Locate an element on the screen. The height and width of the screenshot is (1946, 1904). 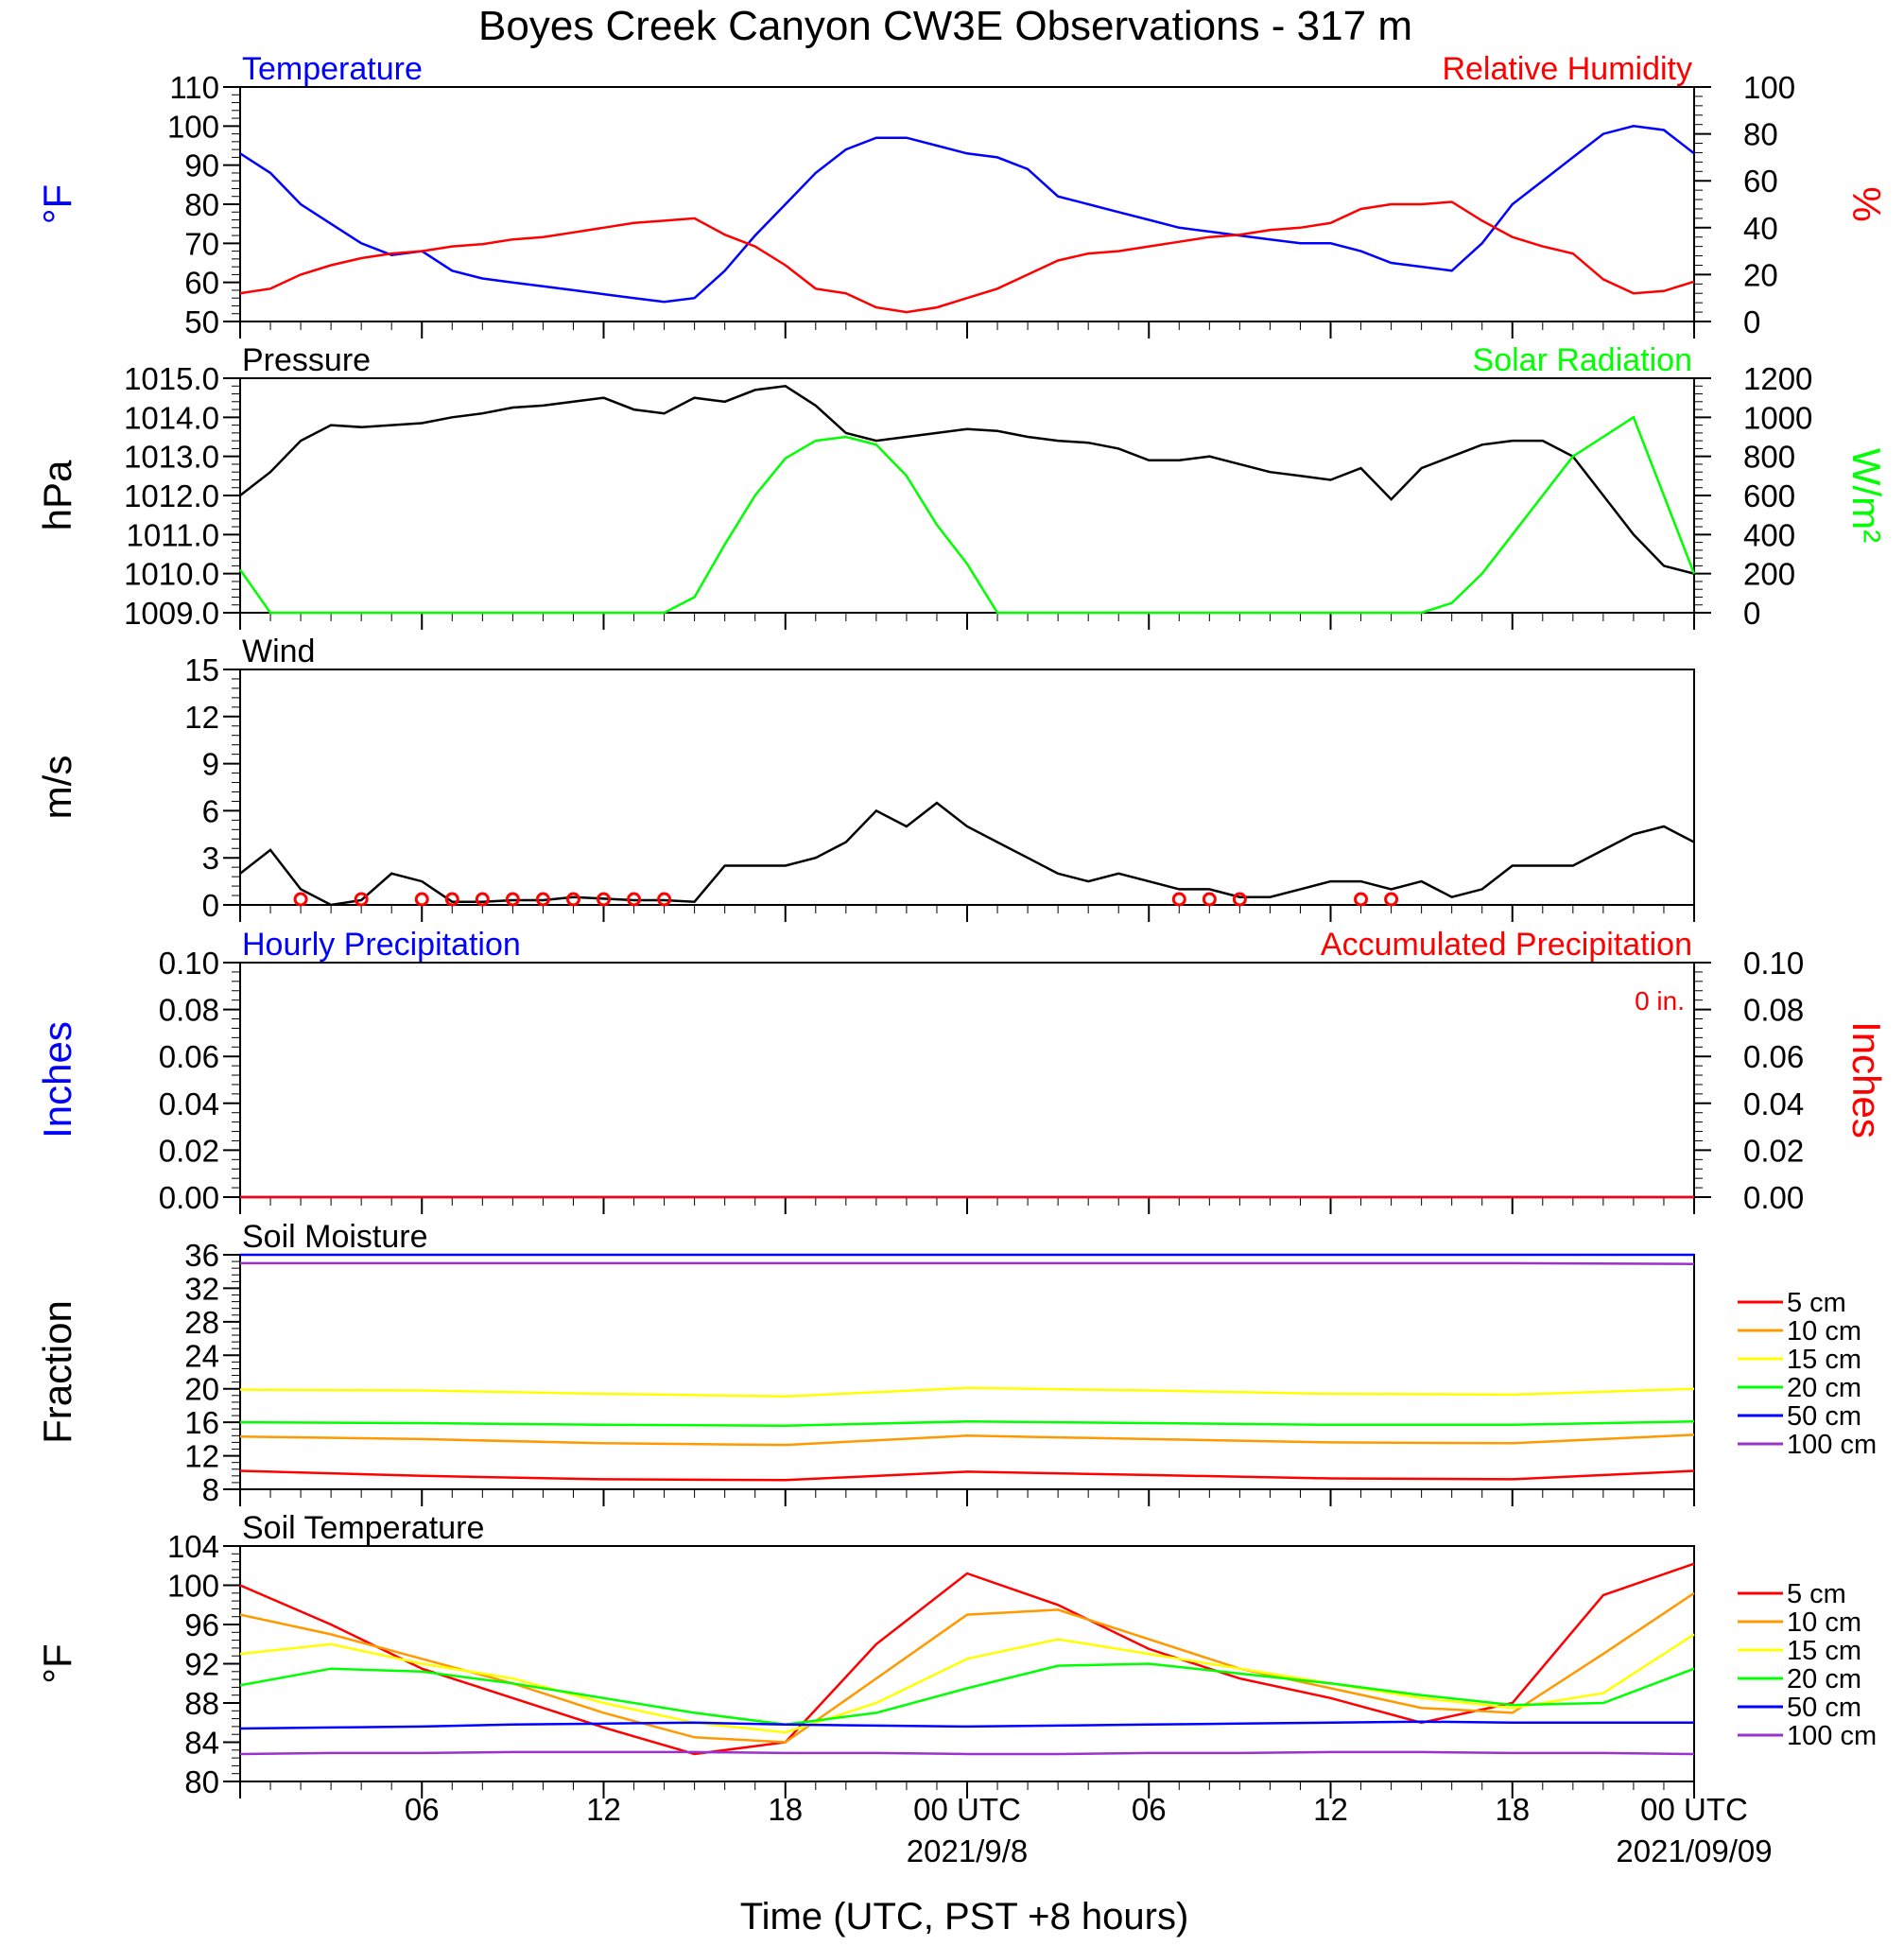
y-tick-label: 24 is located at coordinates (201, 1356).